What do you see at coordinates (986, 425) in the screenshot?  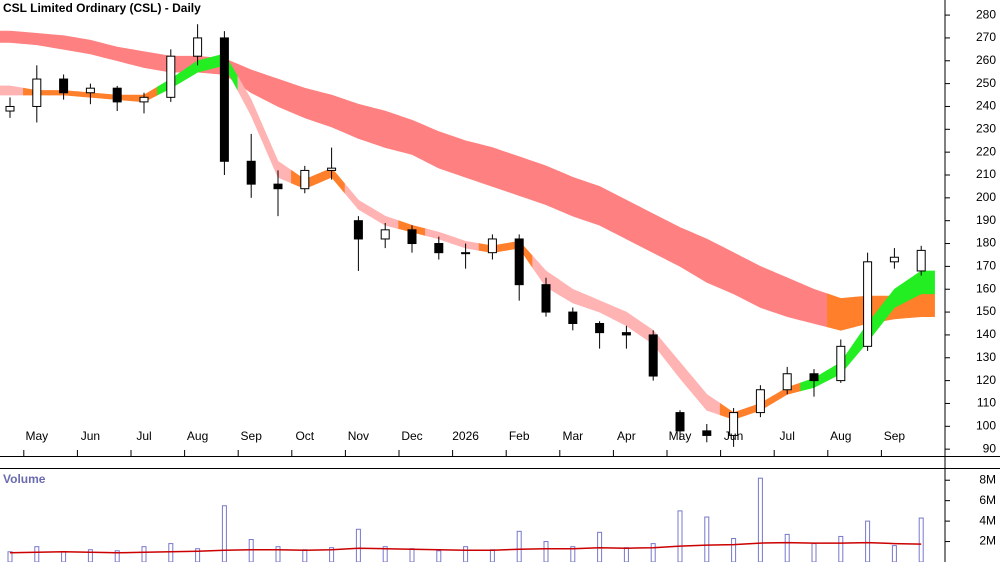 I see `y-tick-label: 100` at bounding box center [986, 425].